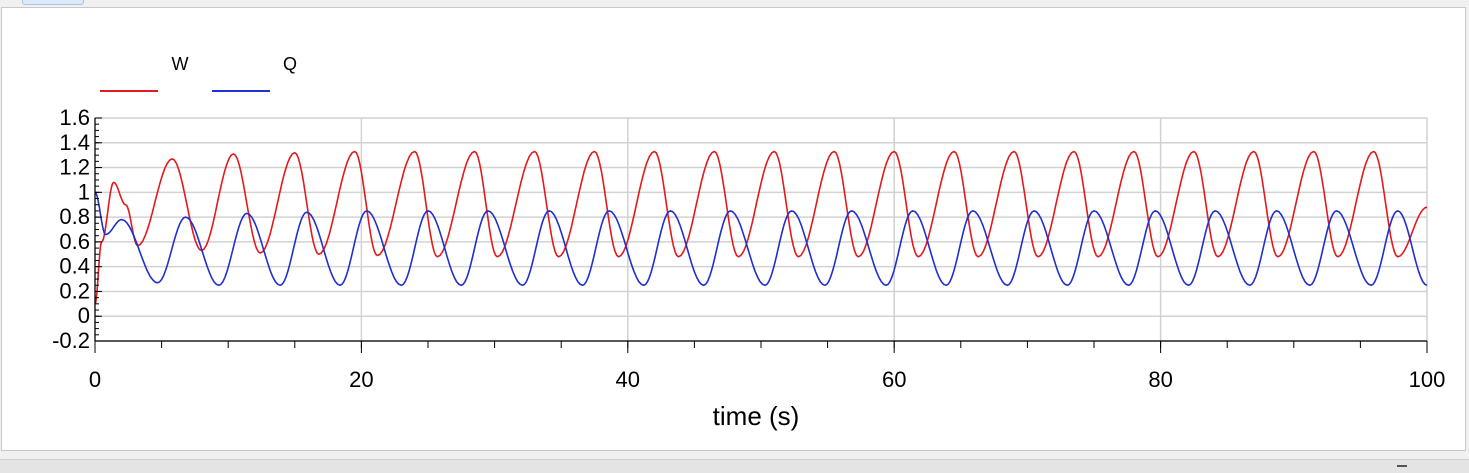  I want to click on y-tick-label: 0.4, so click(74, 266).